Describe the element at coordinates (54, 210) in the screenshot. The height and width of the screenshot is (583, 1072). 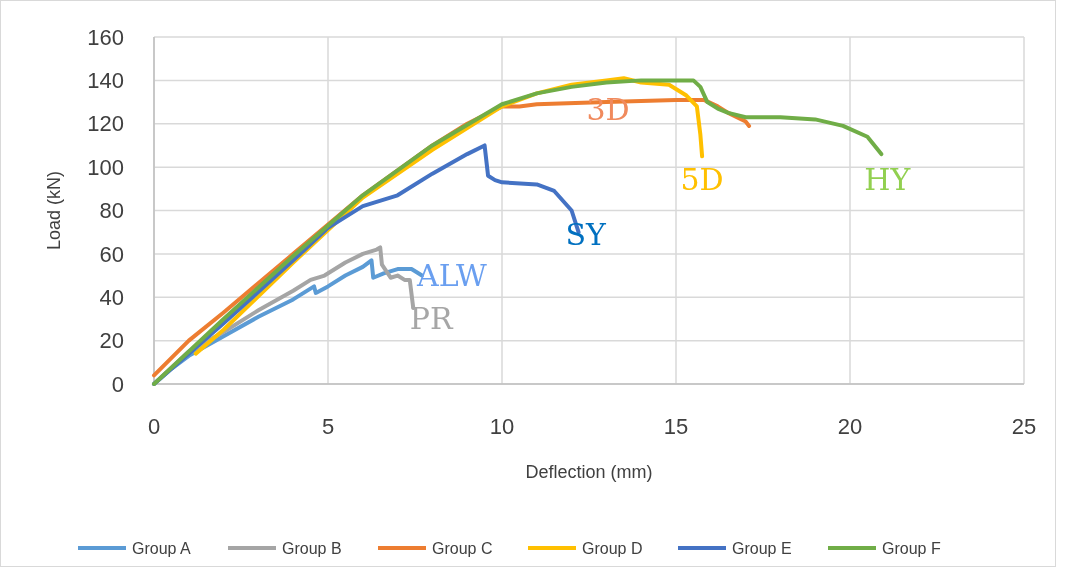
I see `y-axis-title: Load (kN)` at that location.